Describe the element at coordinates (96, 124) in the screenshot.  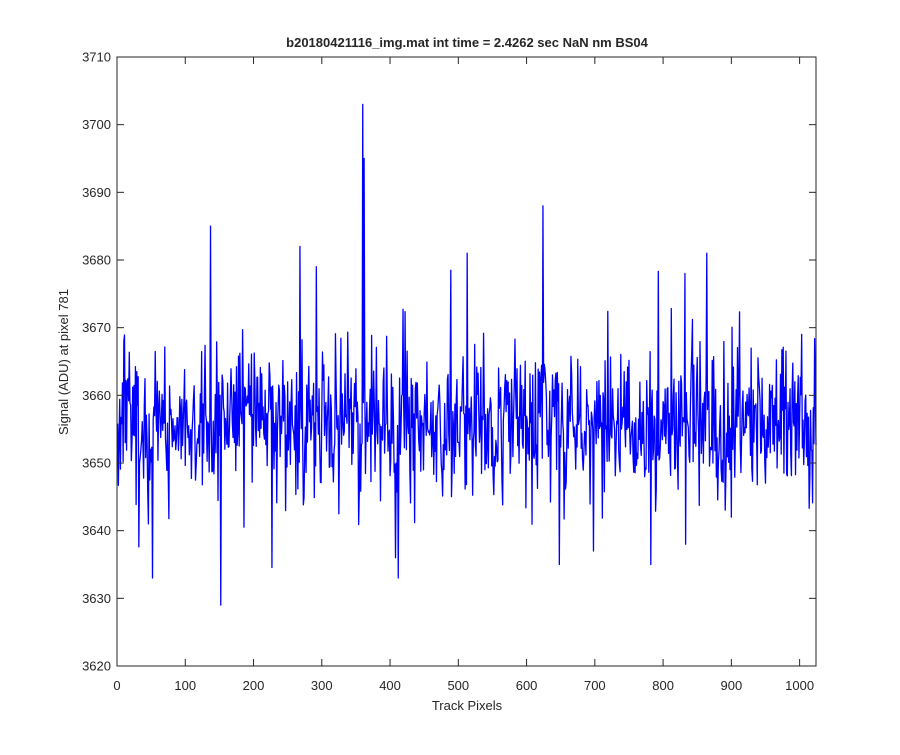
I see `y-tick-label: 3700` at that location.